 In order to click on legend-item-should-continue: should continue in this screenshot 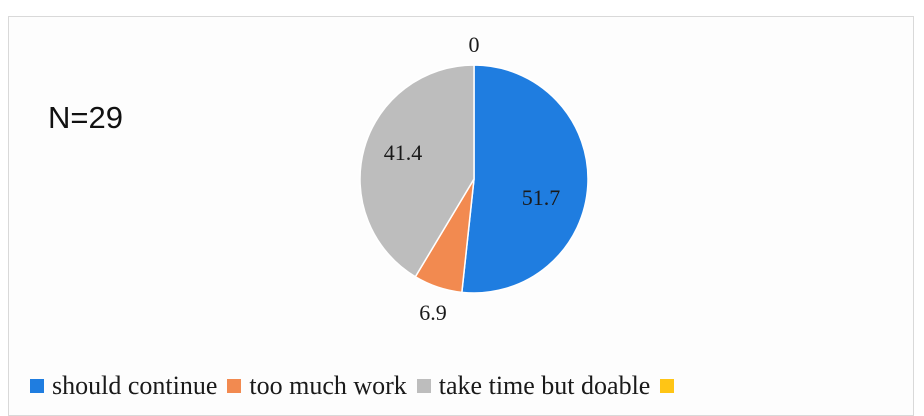, I will do `click(123, 386)`.